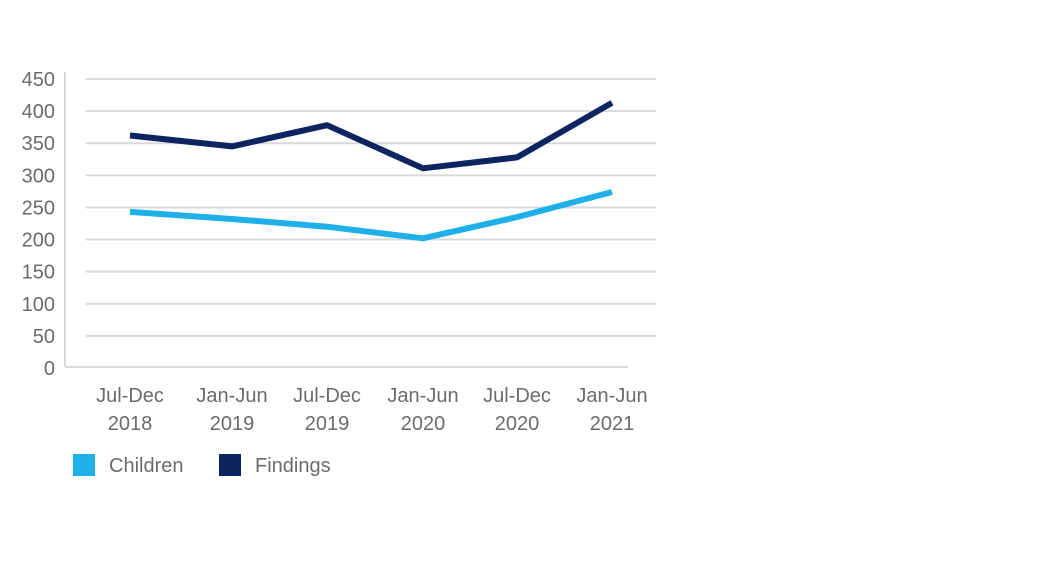  Describe the element at coordinates (293, 466) in the screenshot. I see `legend-label-findings: Findings` at that location.